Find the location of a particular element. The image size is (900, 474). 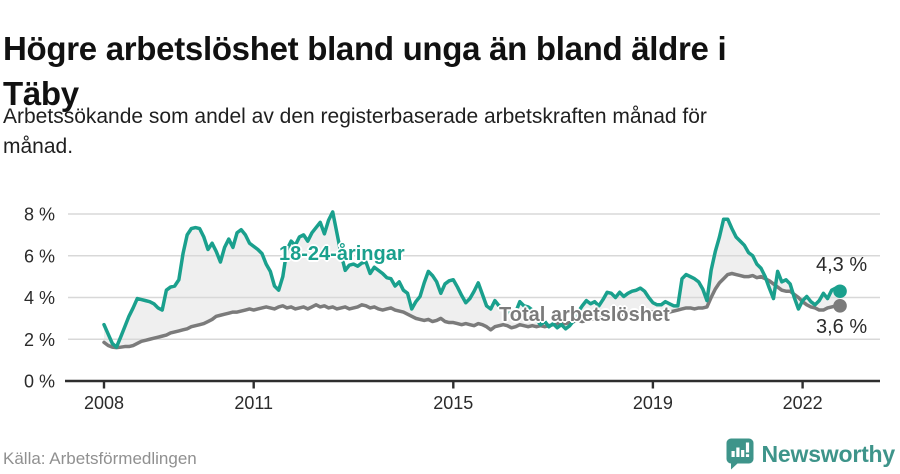

svg-text: 8 % is located at coordinates (39, 215).